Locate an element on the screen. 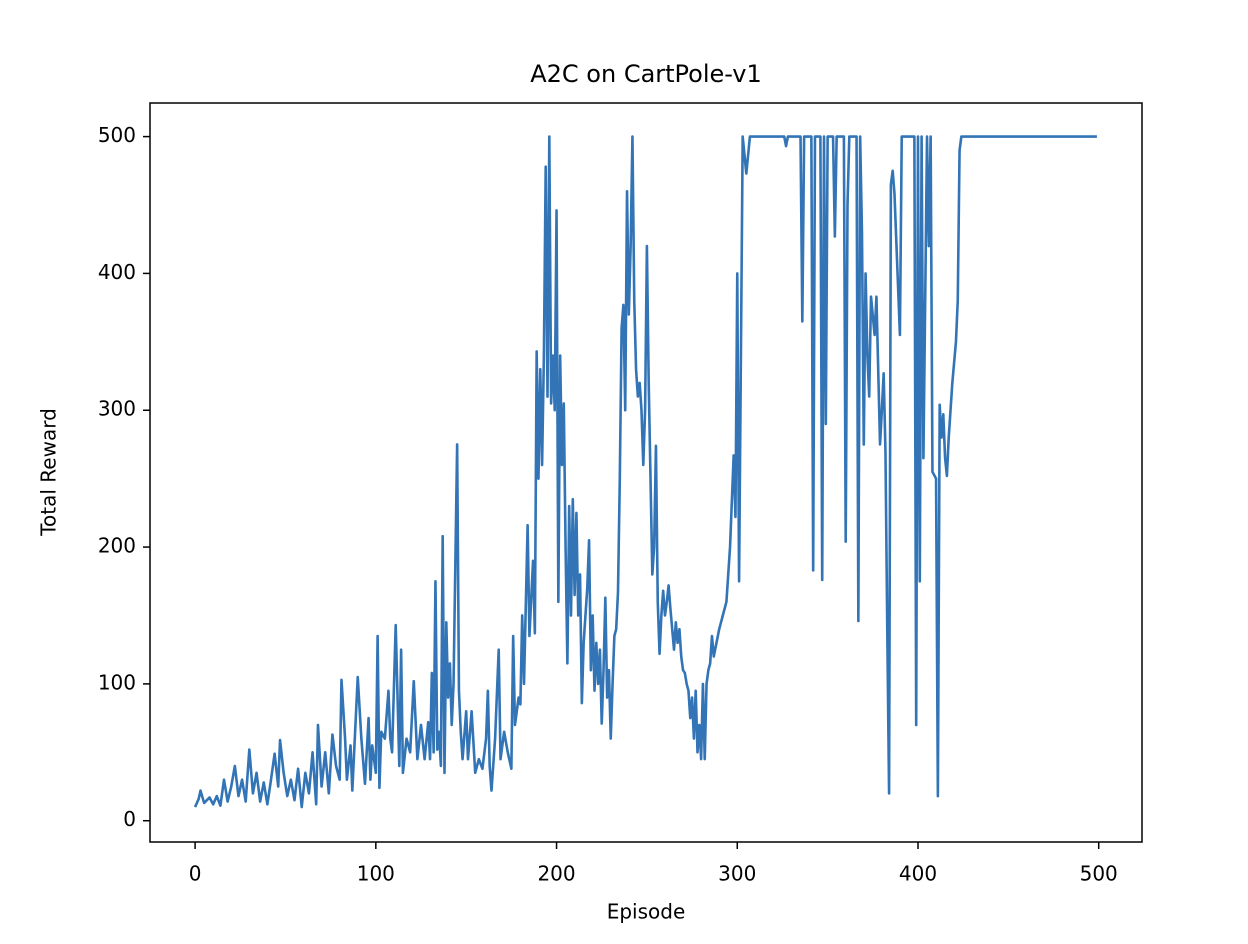 Image resolution: width=1248 pixels, height=944 pixels. y-axis-label: Total Reward is located at coordinates (49, 472).